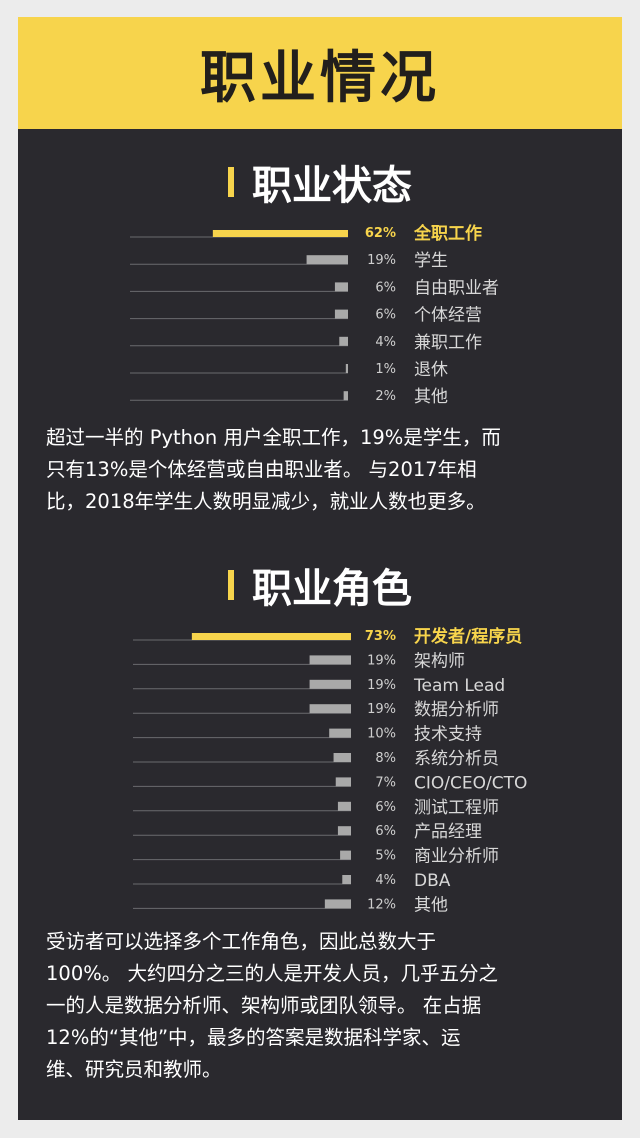 The width and height of the screenshot is (640, 1138). What do you see at coordinates (448, 343) in the screenshot?
I see `status-category-label: 兼职工作` at bounding box center [448, 343].